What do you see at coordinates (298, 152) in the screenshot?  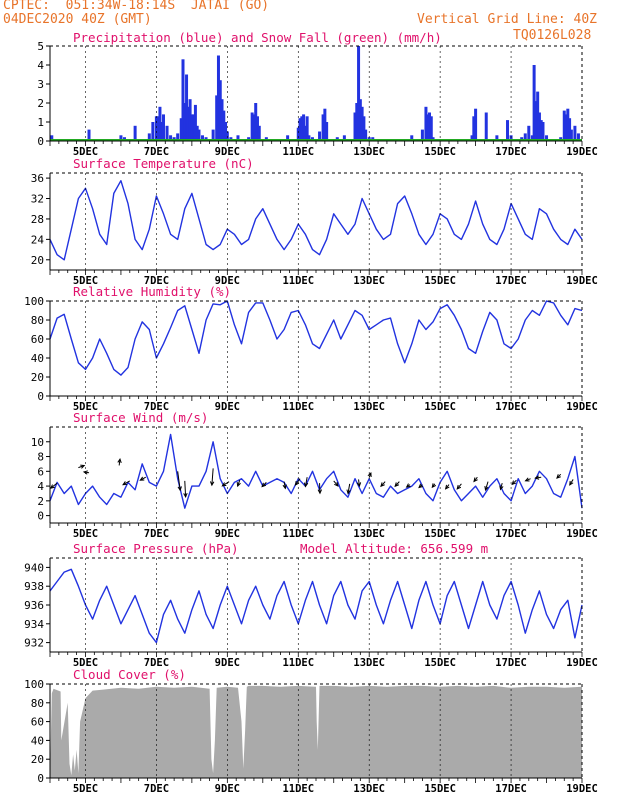 I see `precip-xtick-label: 11DEC` at bounding box center [298, 152].